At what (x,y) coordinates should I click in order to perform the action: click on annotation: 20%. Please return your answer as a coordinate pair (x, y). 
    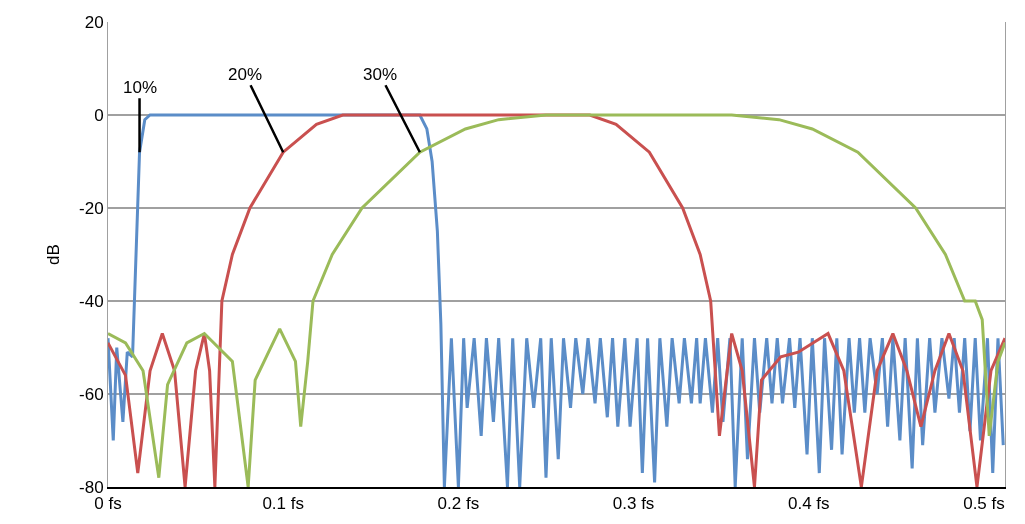
    Looking at the image, I should click on (245, 74).